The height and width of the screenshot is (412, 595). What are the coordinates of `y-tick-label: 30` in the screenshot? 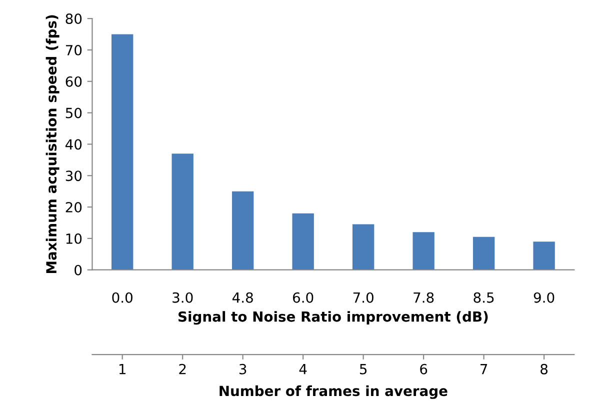 It's located at (74, 176).